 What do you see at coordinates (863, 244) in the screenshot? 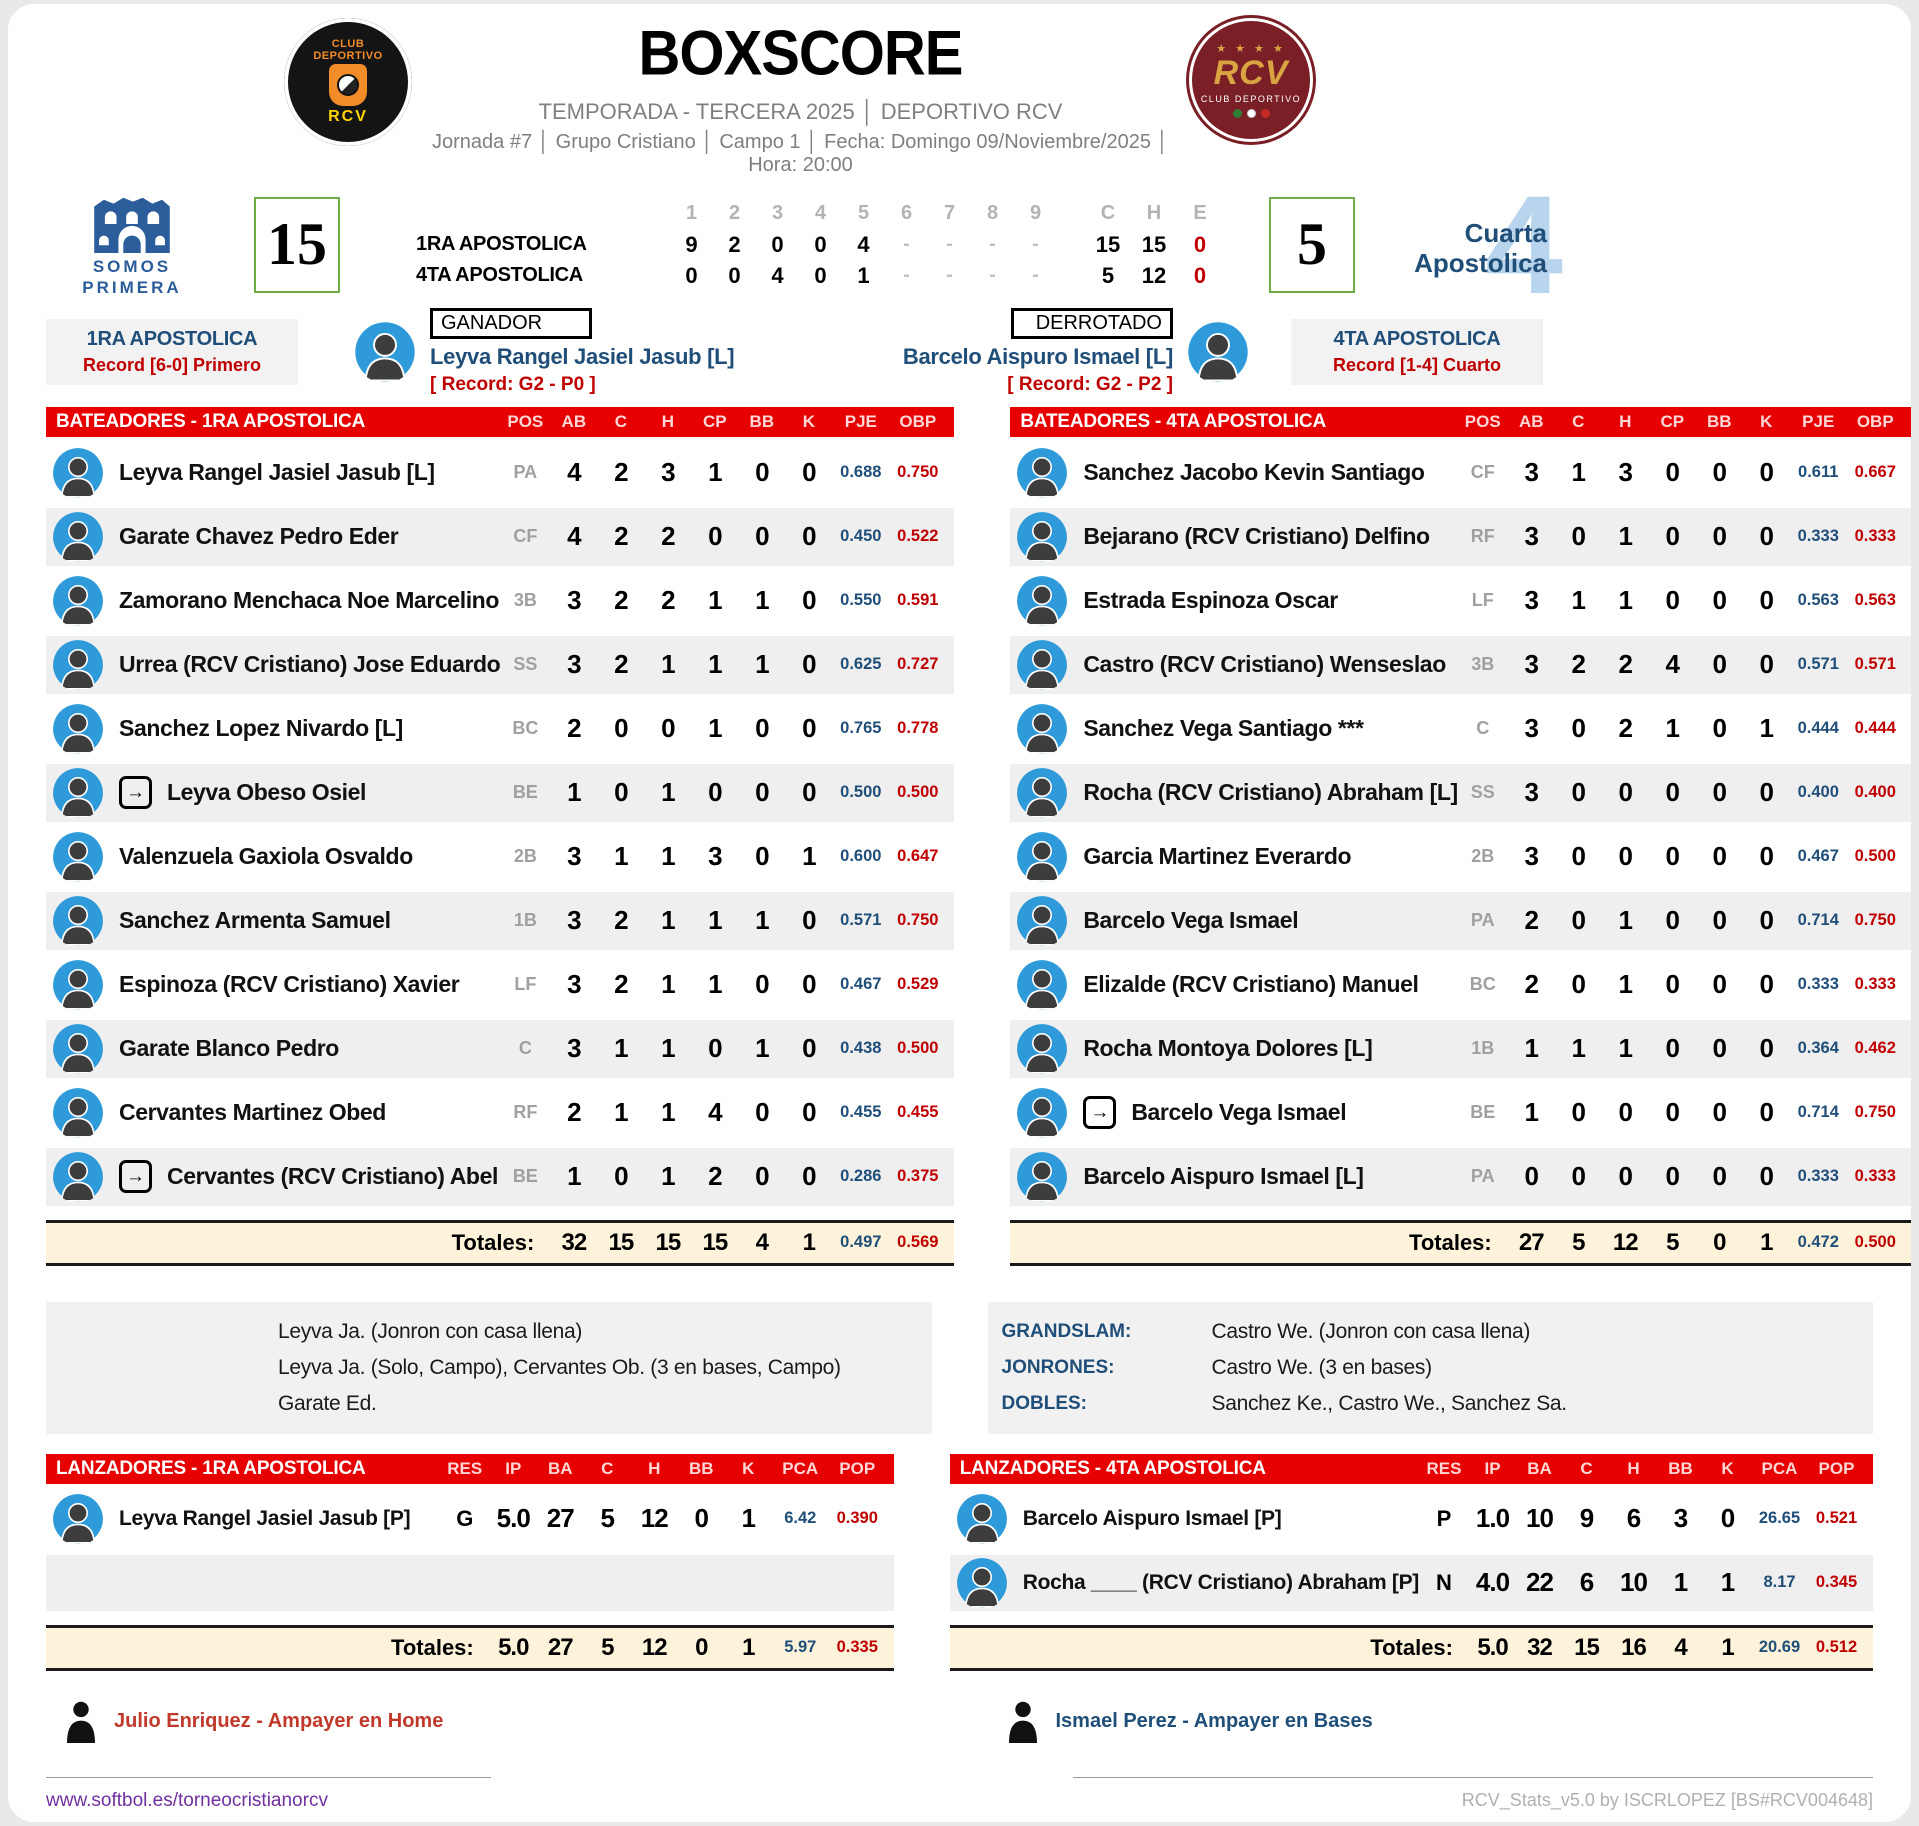
I see `inning-score: 4` at bounding box center [863, 244].